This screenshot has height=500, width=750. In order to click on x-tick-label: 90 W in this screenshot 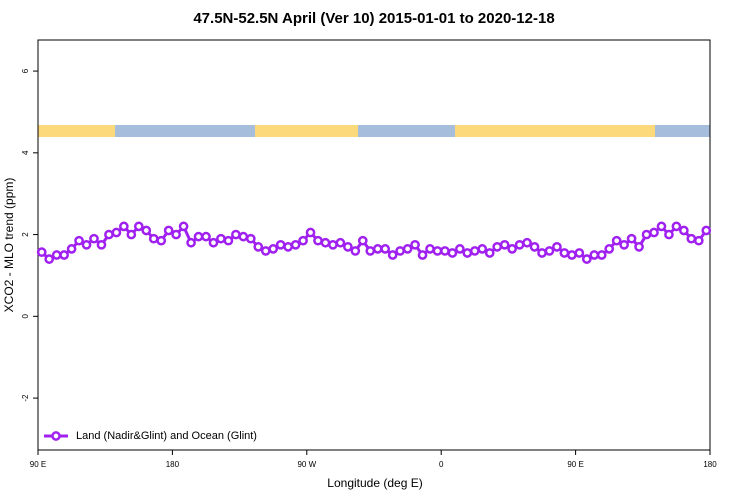, I will do `click(306, 464)`.